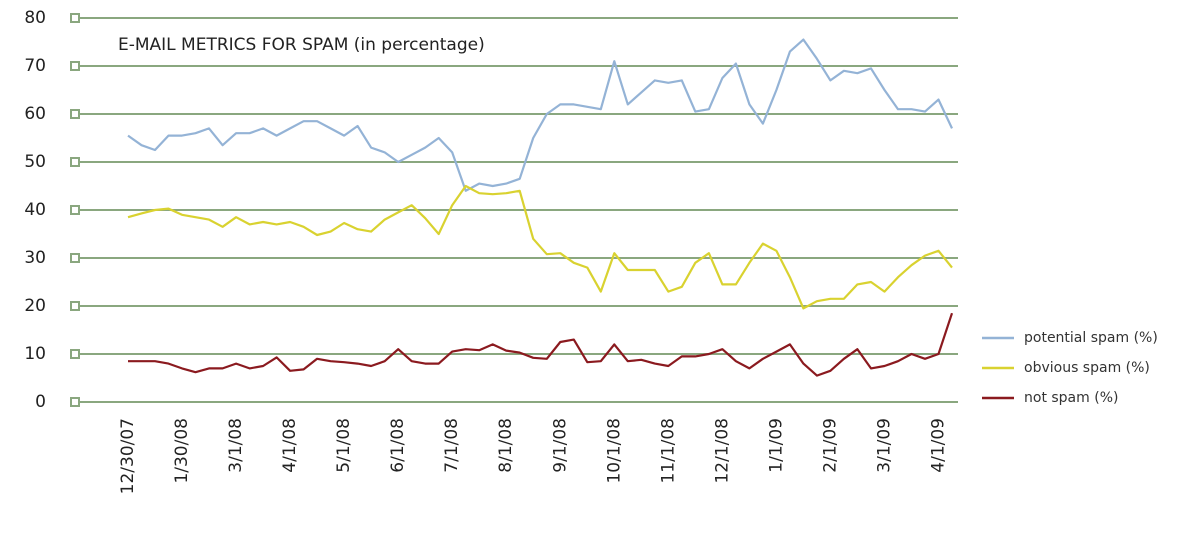 The height and width of the screenshot is (539, 1198). Describe the element at coordinates (128, 456) in the screenshot. I see `x-tick-label: 12/30/07` at that location.